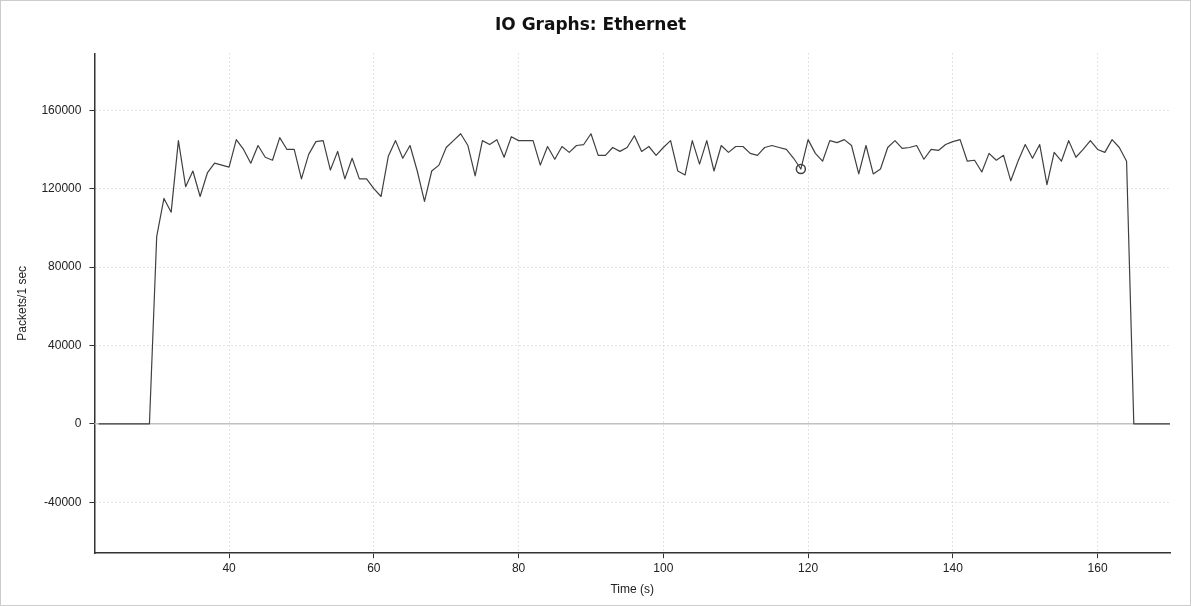 This screenshot has width=1191, height=606. Describe the element at coordinates (518, 567) in the screenshot. I see `x-tick-label: 80` at that location.